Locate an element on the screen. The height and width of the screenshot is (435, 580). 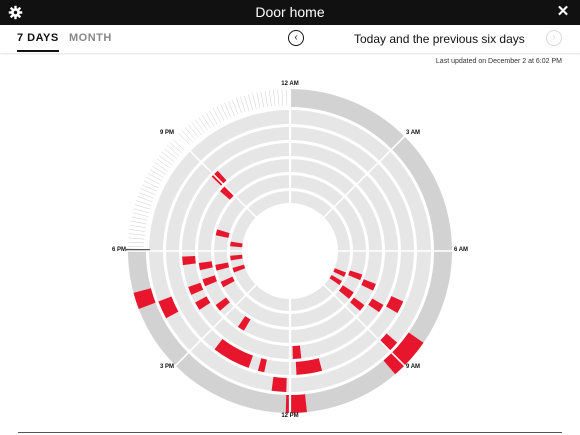
hour-label-12am: 12 AM is located at coordinates (290, 84).